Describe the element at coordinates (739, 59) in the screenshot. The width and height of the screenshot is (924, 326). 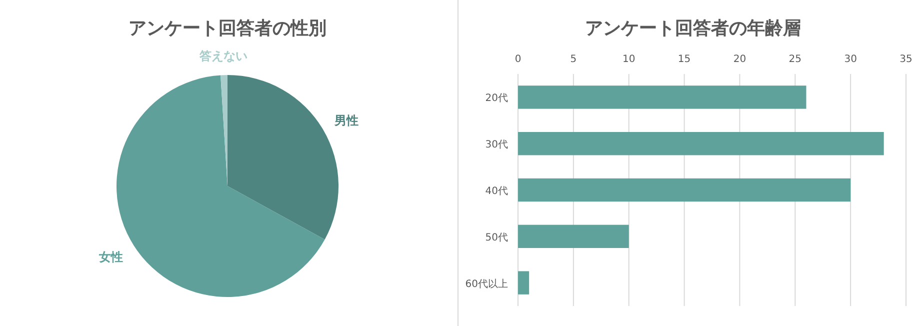
I see `x-tick-label: 20` at that location.